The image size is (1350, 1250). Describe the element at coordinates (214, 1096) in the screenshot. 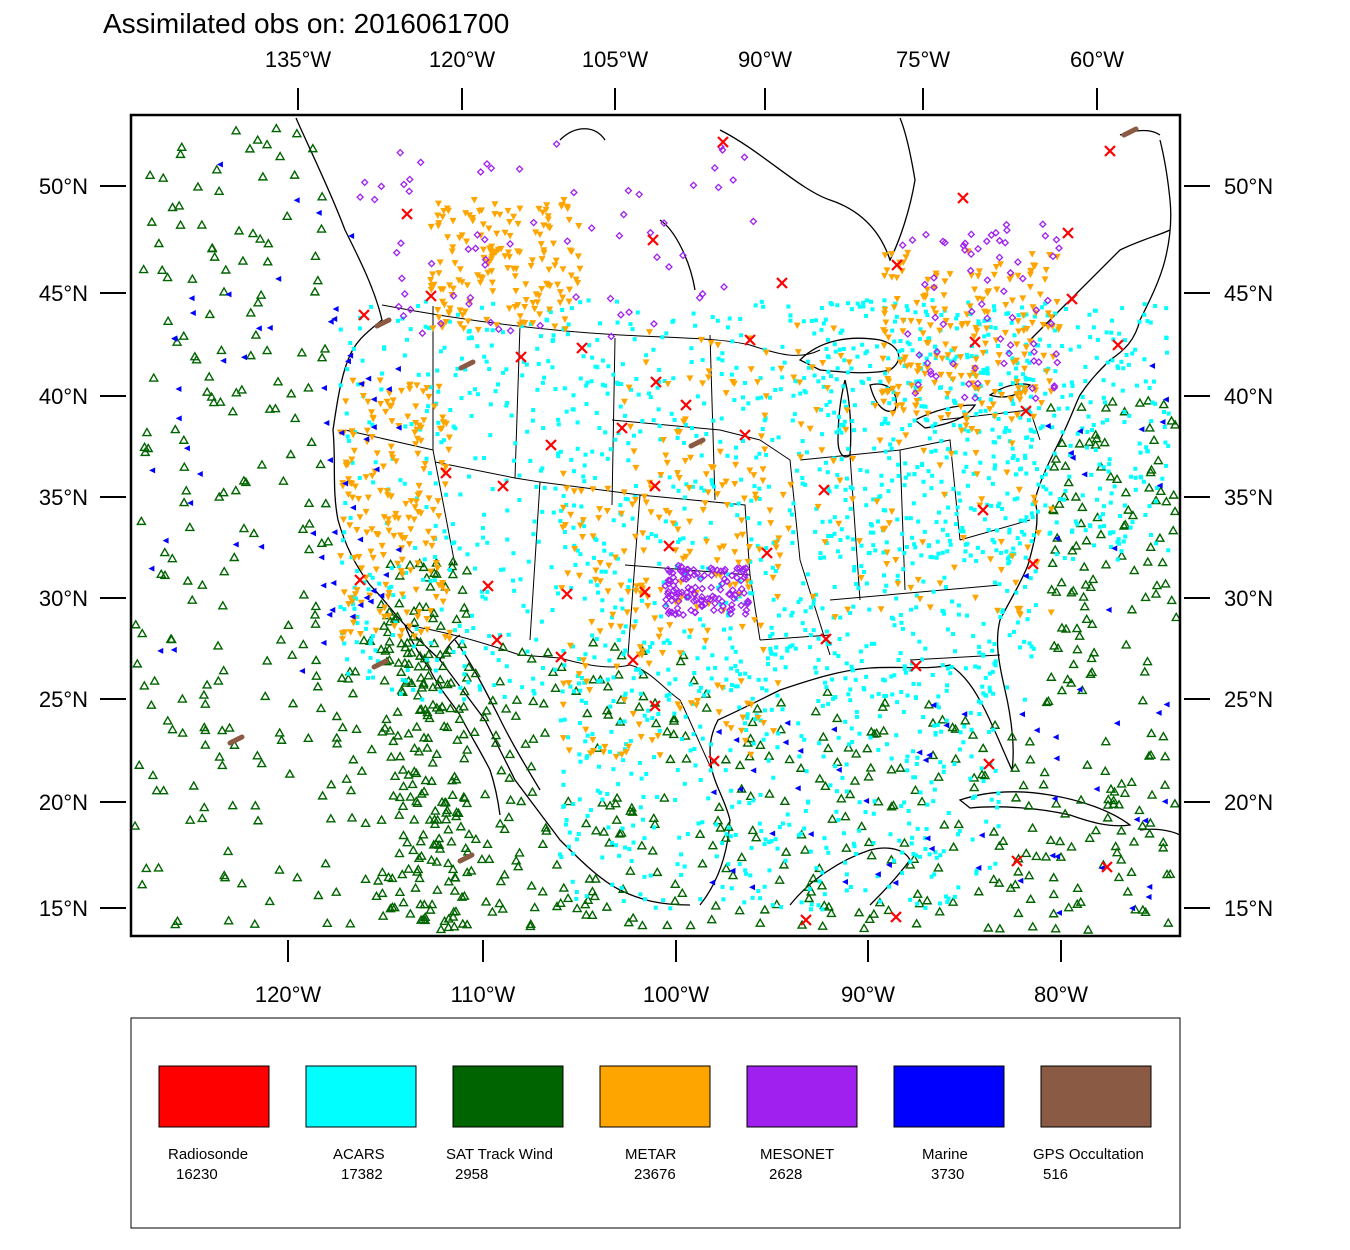

I see `legend-swatch-radiosonde` at that location.